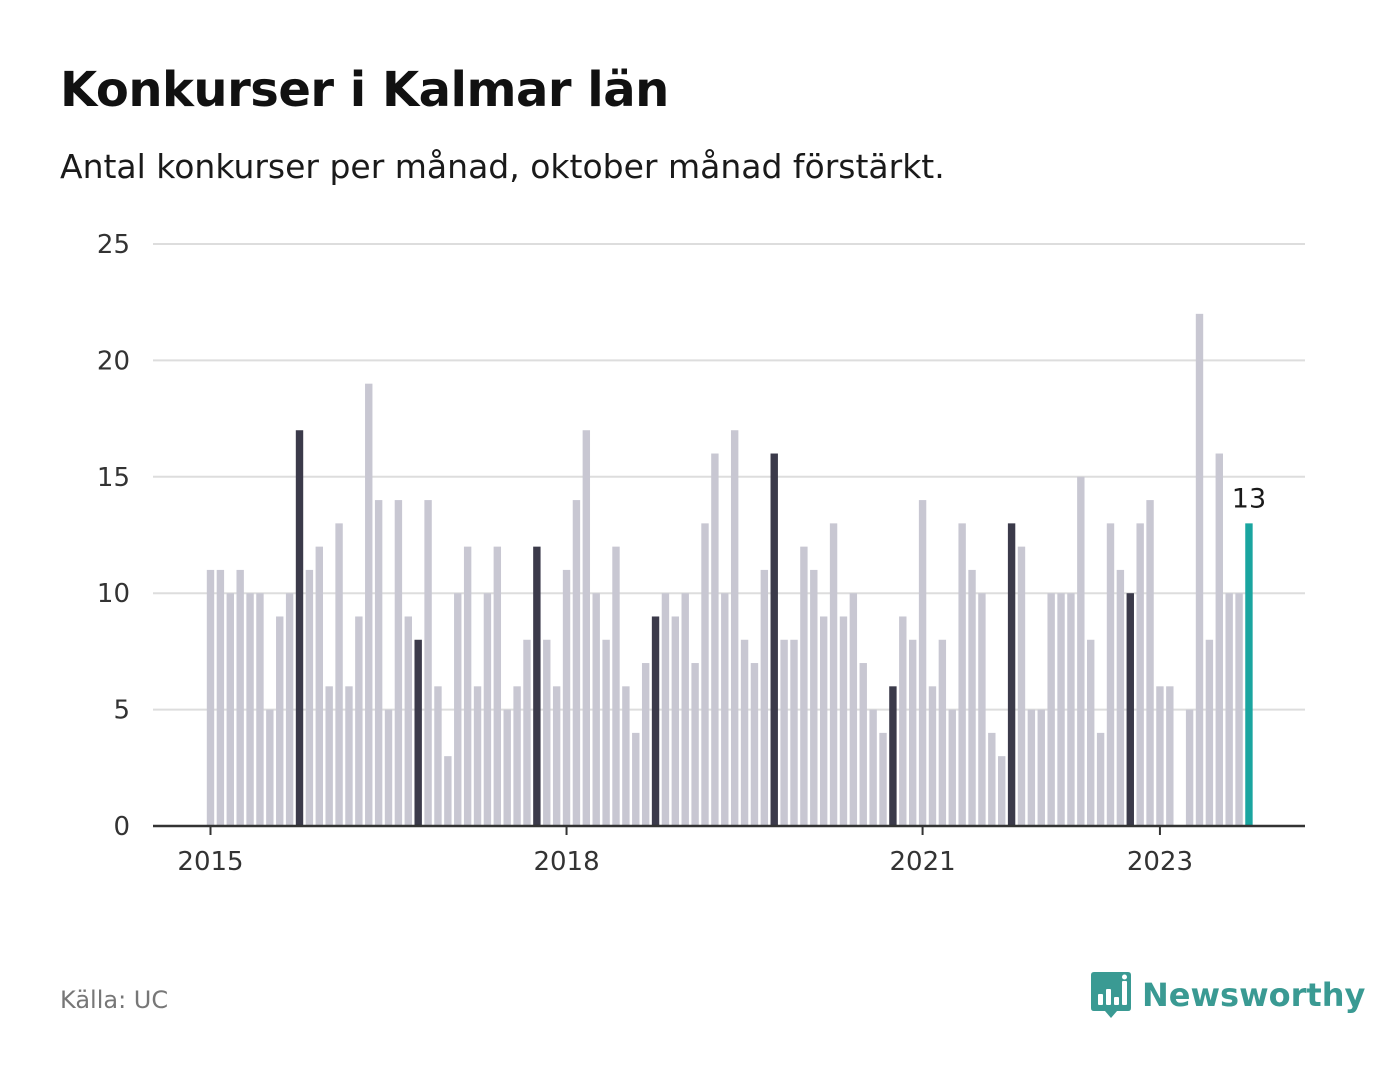 The width and height of the screenshot is (1400, 1080). I want to click on last-value-label: 13, so click(1249, 498).